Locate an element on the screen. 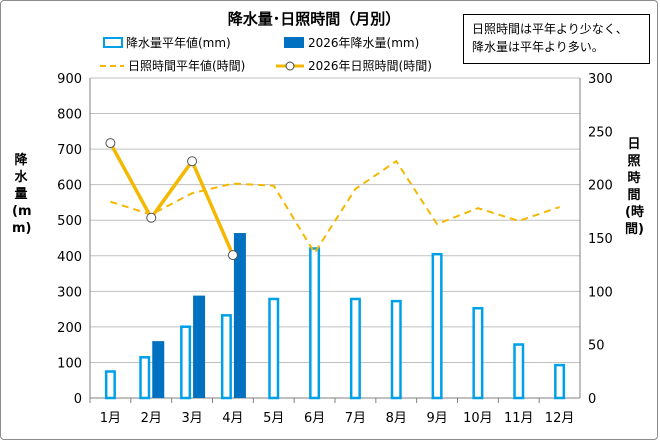 The image size is (660, 442). y-axis-label-right: 日照時間(時間) is located at coordinates (634, 187).